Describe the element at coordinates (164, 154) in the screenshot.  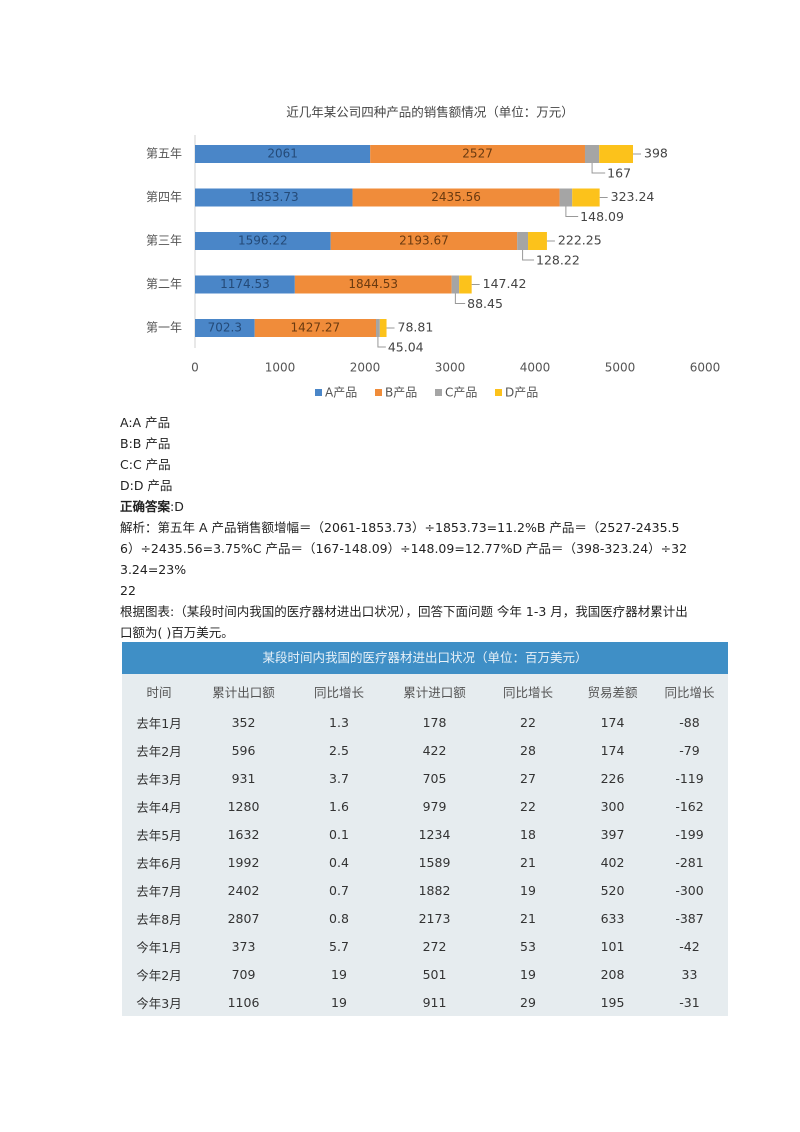
I see `y-tick-label: 第五年` at that location.